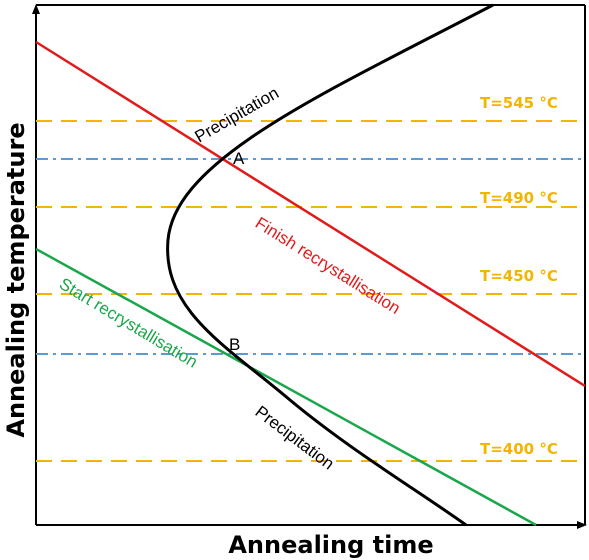 The image size is (589, 560). What do you see at coordinates (519, 276) in the screenshot?
I see `temp-label-450: T=450 °C` at bounding box center [519, 276].